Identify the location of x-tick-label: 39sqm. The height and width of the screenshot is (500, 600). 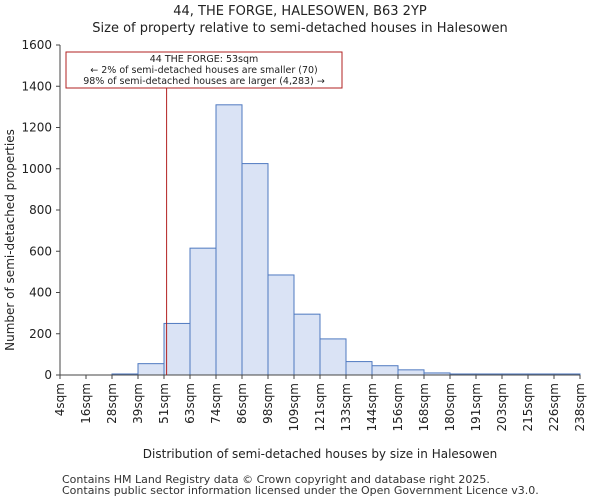
(138, 403).